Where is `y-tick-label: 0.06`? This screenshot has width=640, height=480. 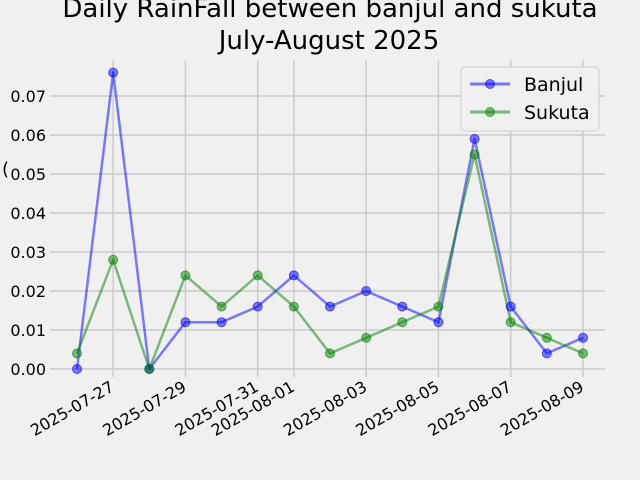
y-tick-label: 0.06 is located at coordinates (28, 135).